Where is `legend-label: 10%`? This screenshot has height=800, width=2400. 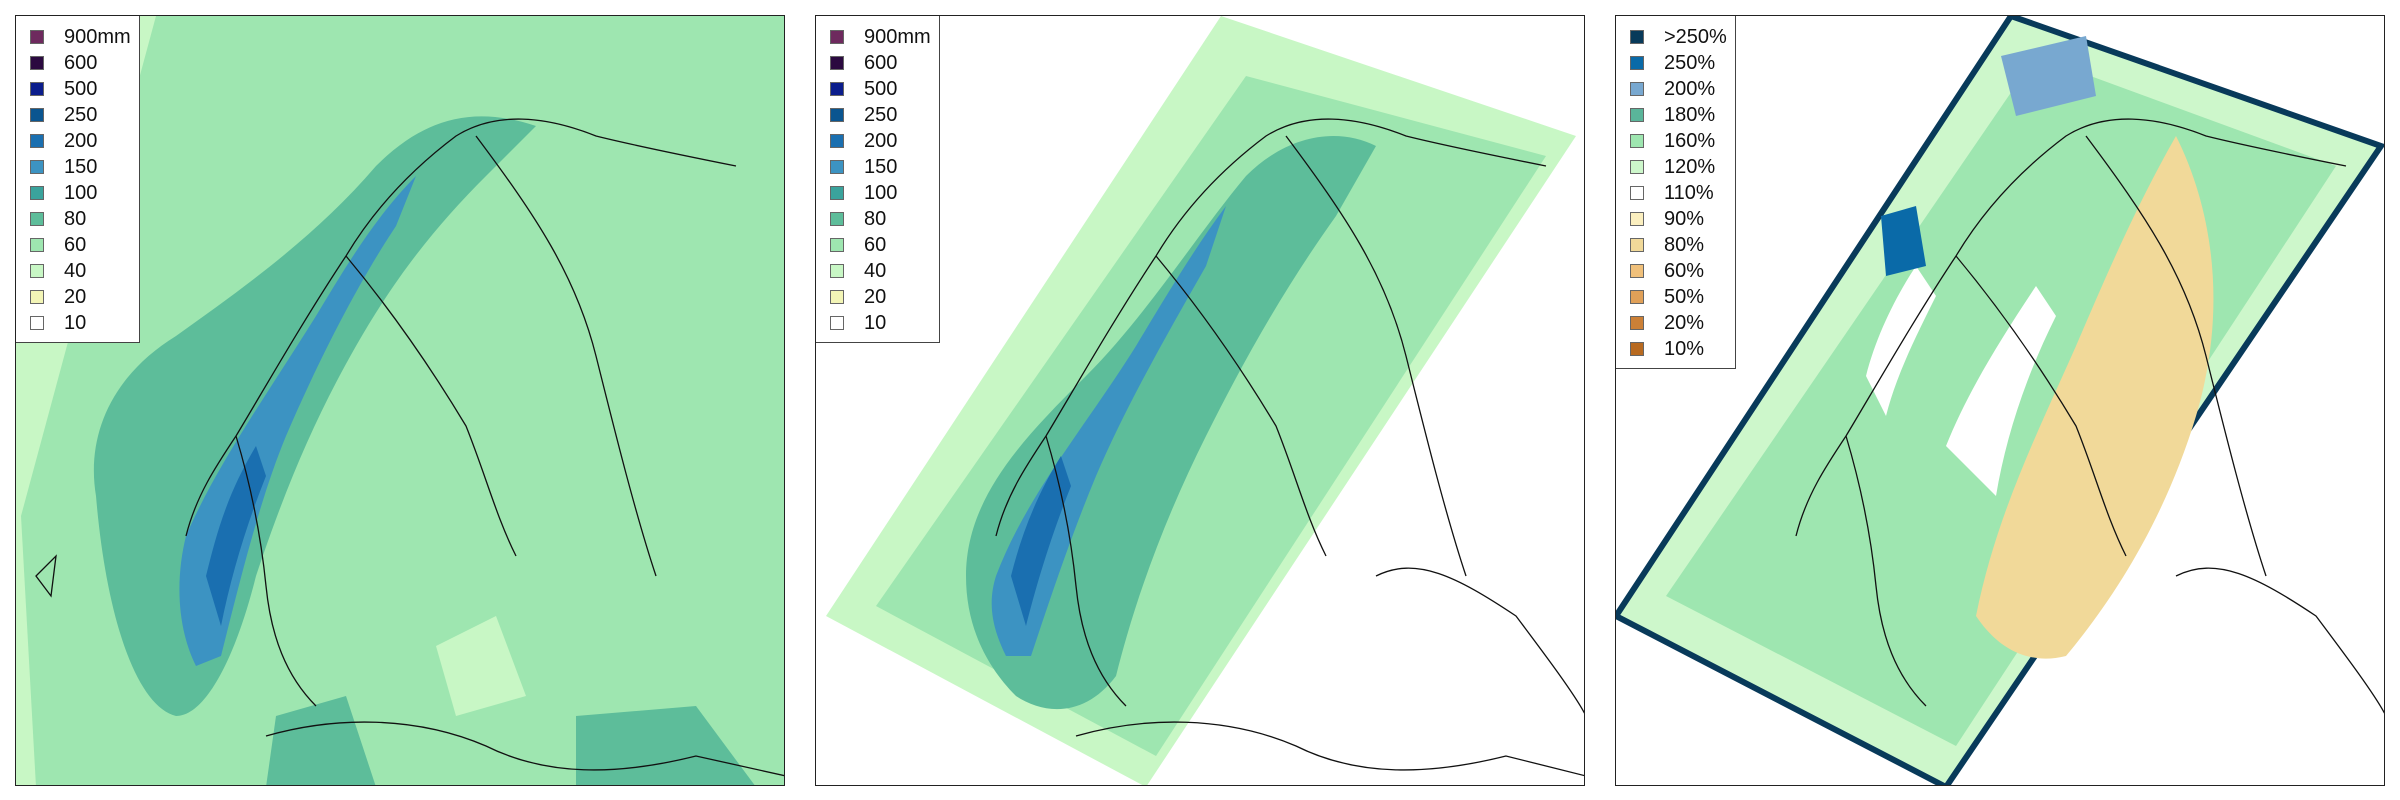 legend-label: 10% is located at coordinates (1684, 349).